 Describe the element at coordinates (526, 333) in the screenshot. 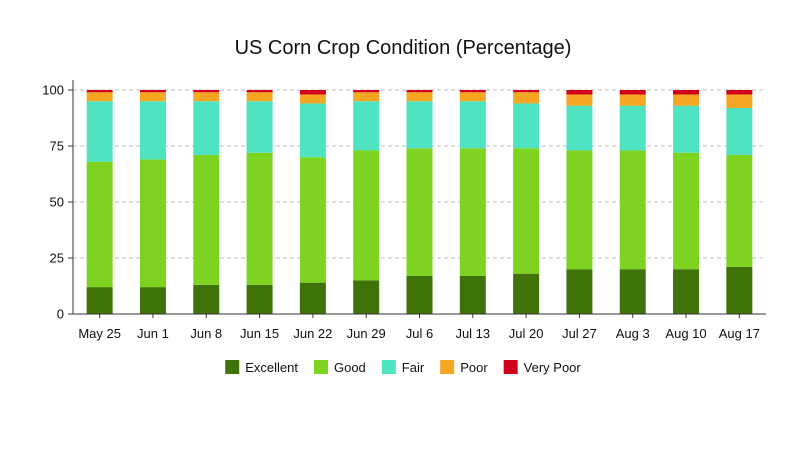

I see `x-tick-label: Jul 20` at that location.